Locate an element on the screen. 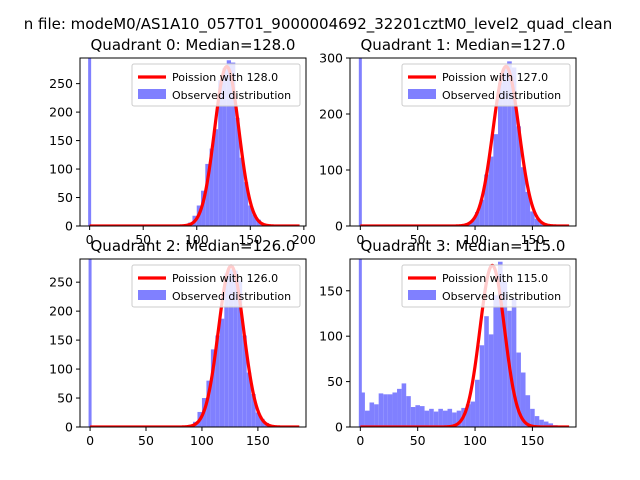 This screenshot has width=640, height=480. legend-poisson-label: Poission with 115.0 is located at coordinates (495, 278).